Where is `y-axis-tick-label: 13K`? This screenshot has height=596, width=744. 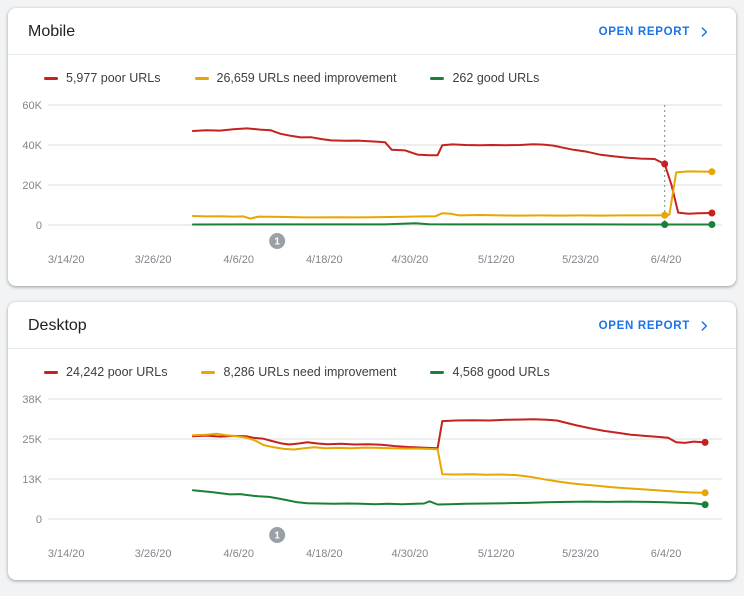
y-axis-tick-label: 13K is located at coordinates (32, 480).